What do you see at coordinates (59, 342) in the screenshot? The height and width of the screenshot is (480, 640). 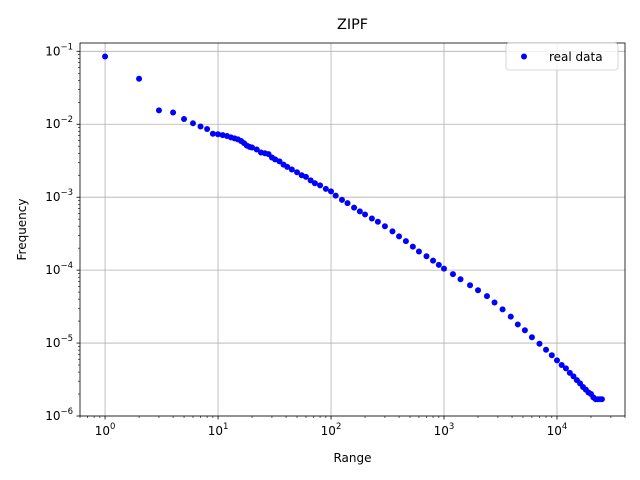 I see `y-tick-label: 10⁻⁵` at bounding box center [59, 342].